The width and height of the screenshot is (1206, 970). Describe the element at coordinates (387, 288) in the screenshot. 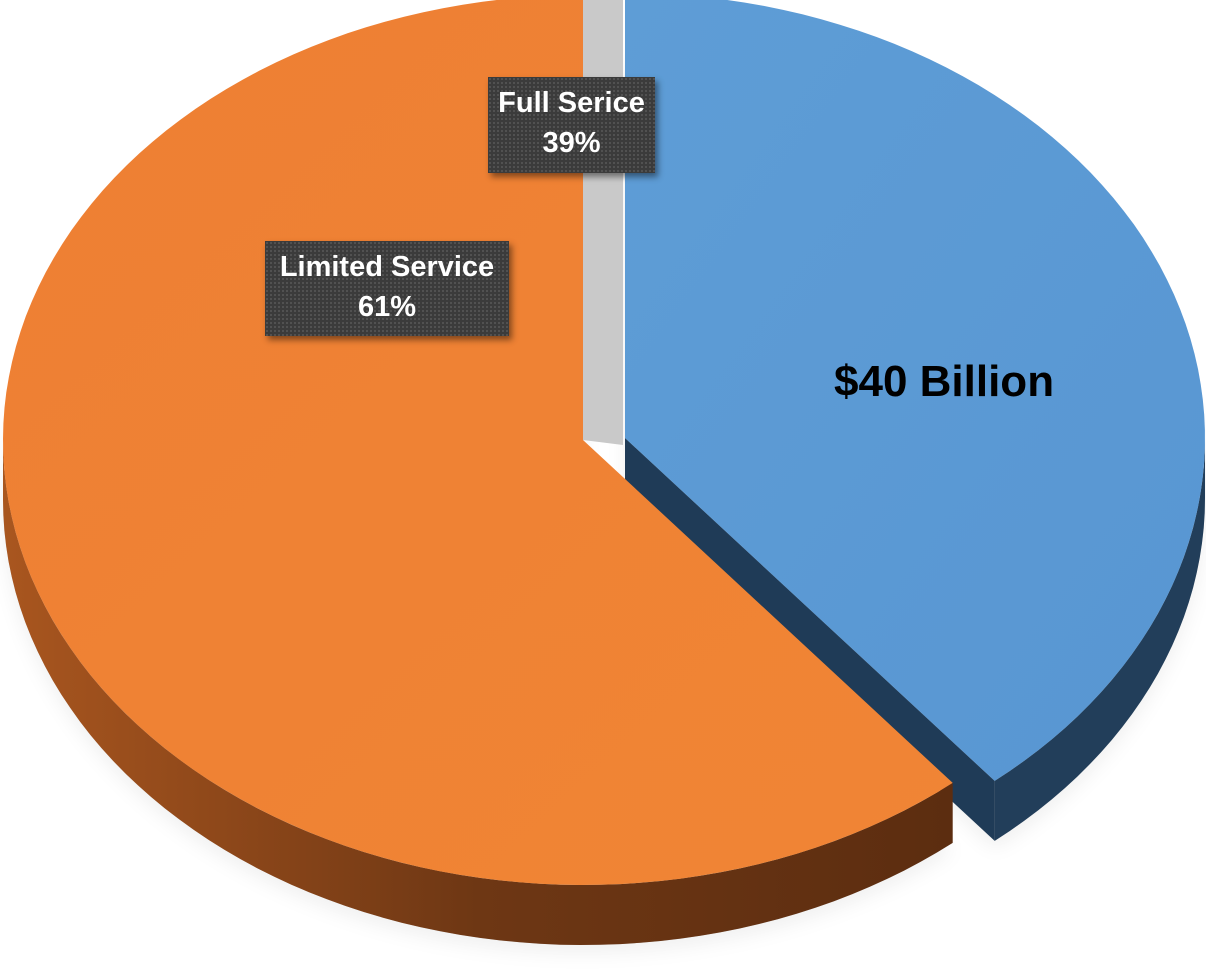

I see `limited-service-data-label: Limited Service 61%` at that location.